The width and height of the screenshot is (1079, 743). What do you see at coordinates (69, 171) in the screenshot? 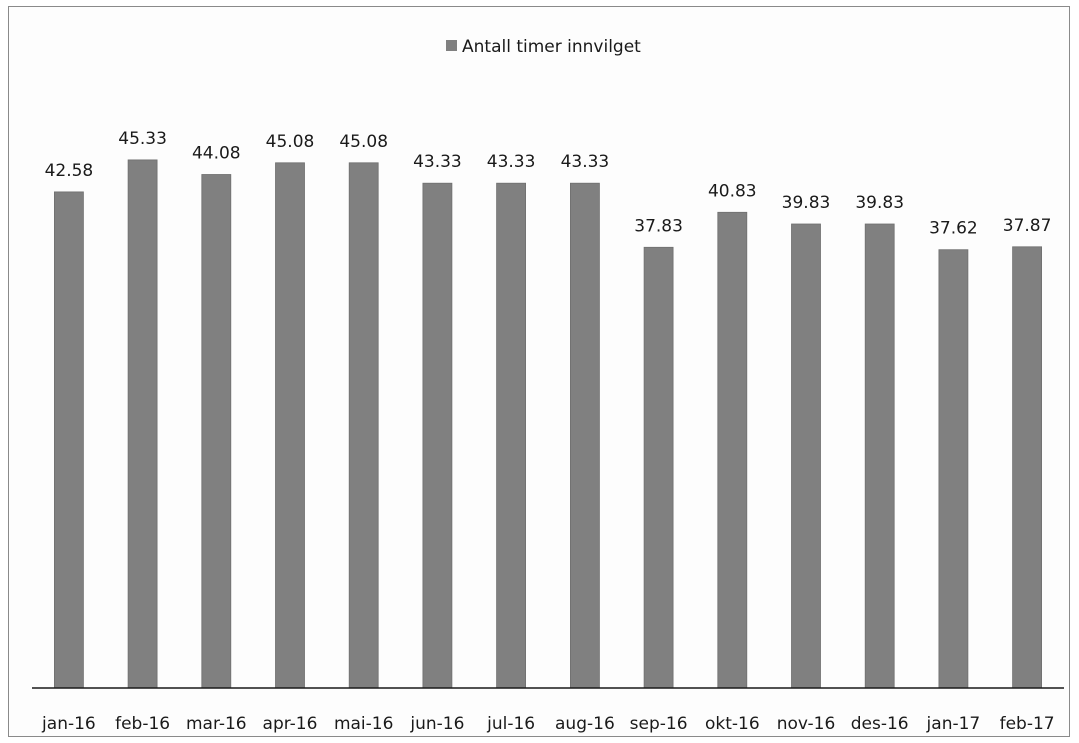
I see `data-label-jan-16: 42.58` at bounding box center [69, 171].